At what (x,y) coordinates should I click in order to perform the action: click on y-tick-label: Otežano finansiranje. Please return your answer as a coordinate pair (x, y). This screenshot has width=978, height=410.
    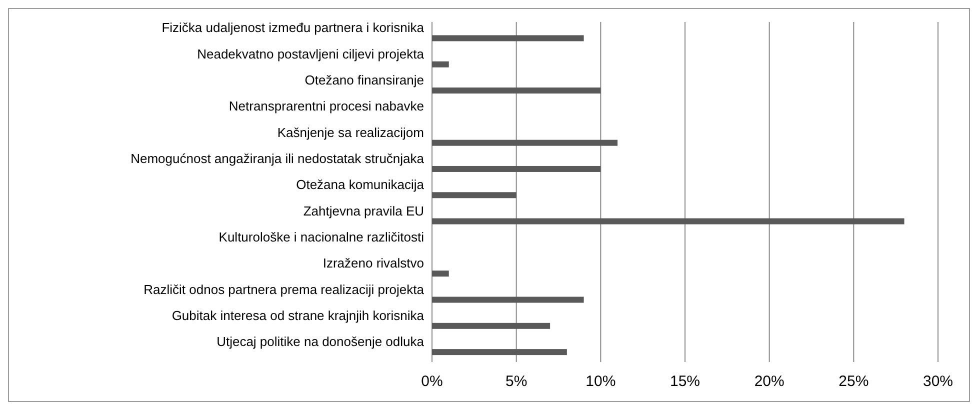
    Looking at the image, I should click on (364, 80).